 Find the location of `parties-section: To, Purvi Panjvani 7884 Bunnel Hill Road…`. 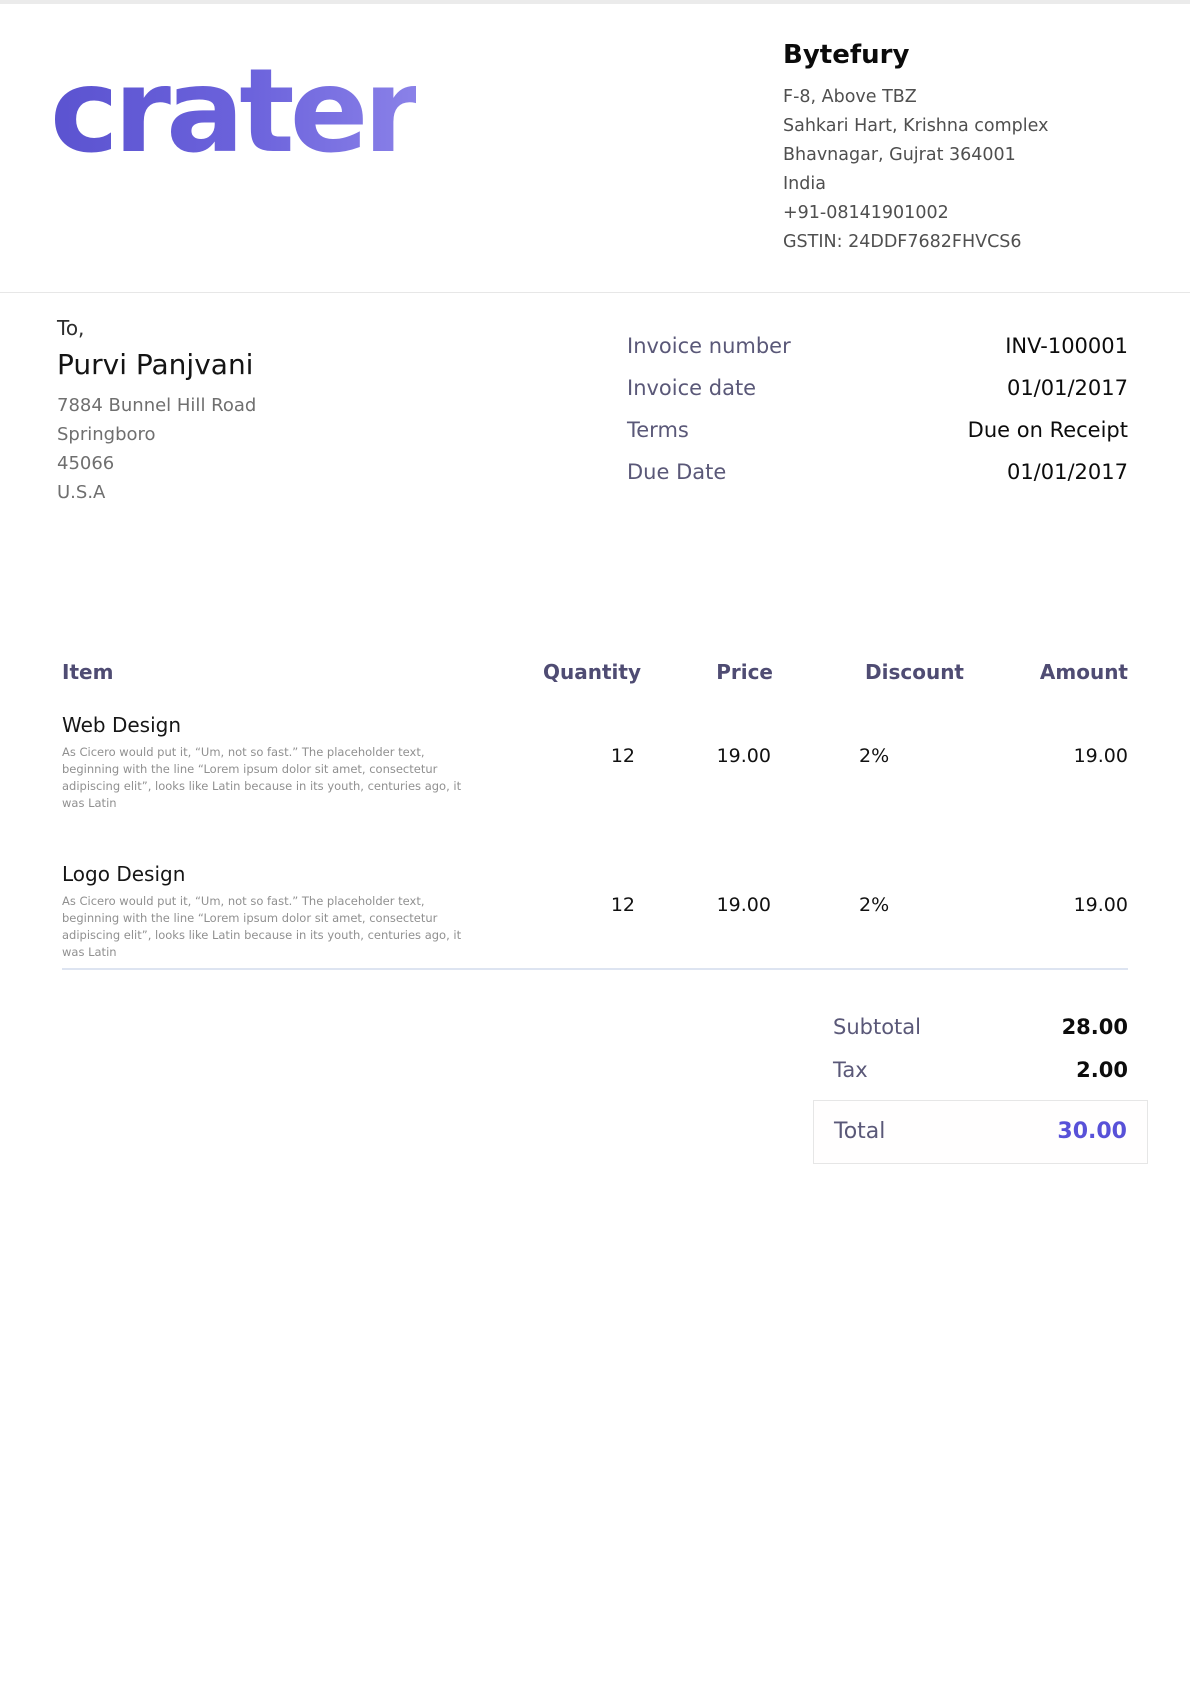

parties-section: To, Purvi Panjvani 7884 Bunnel Hill Road… is located at coordinates (595, 400).